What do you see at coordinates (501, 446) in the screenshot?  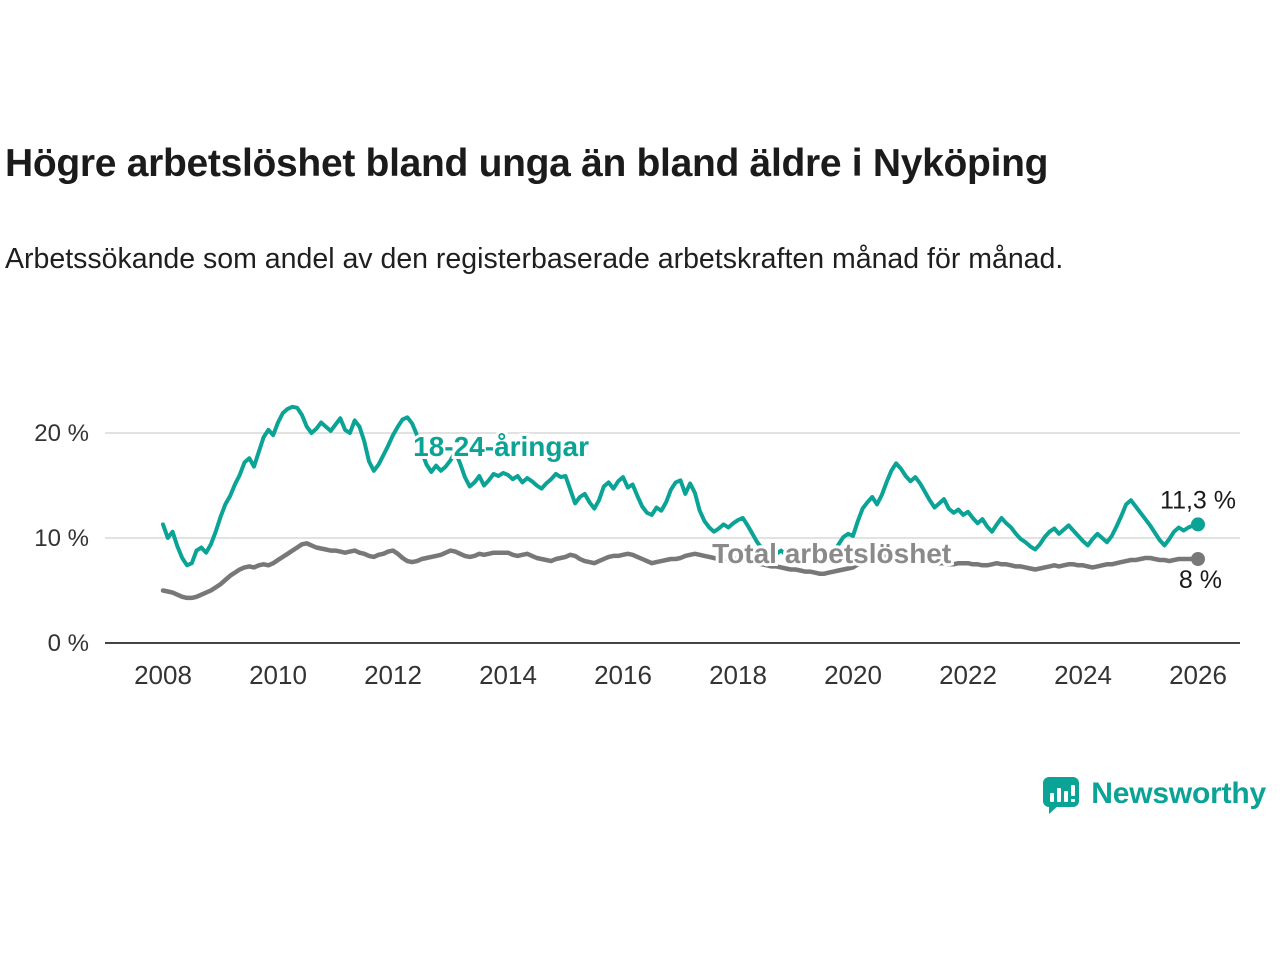 I see `series-inline-label-0: 18-24-åringar` at bounding box center [501, 446].